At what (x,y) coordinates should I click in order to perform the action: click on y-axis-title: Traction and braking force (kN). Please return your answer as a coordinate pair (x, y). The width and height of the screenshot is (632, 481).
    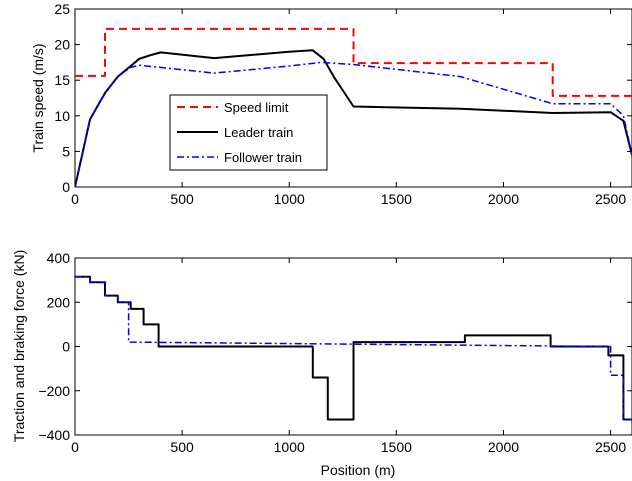
    Looking at the image, I should click on (19, 346).